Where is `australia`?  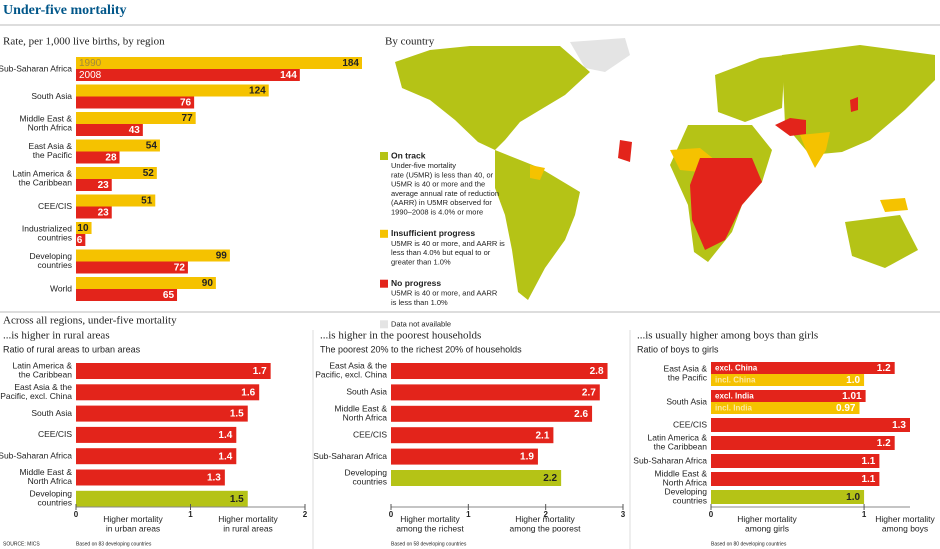 australia is located at coordinates (881, 241).